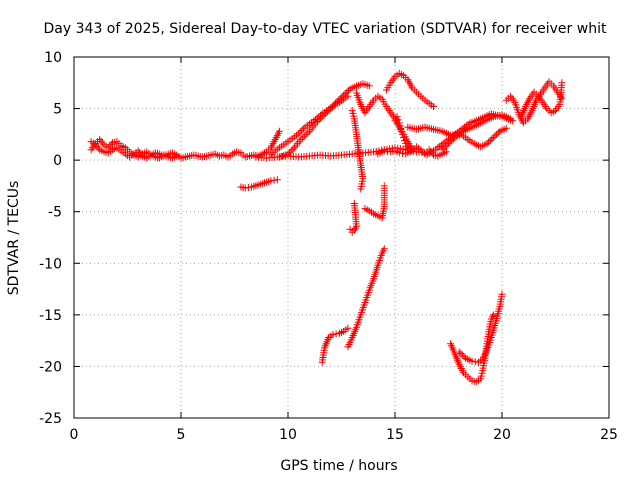 This screenshot has height=485, width=640. I want to click on y-tick-label: -20, so click(50, 367).